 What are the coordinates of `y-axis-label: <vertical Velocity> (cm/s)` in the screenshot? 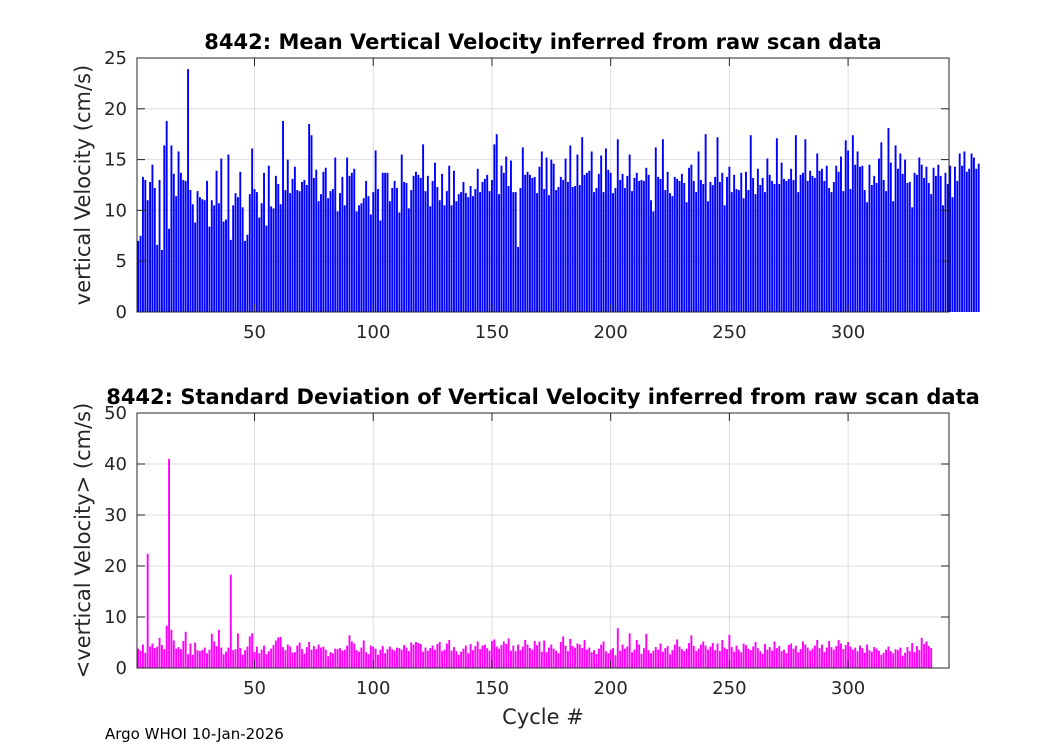 It's located at (83, 541).